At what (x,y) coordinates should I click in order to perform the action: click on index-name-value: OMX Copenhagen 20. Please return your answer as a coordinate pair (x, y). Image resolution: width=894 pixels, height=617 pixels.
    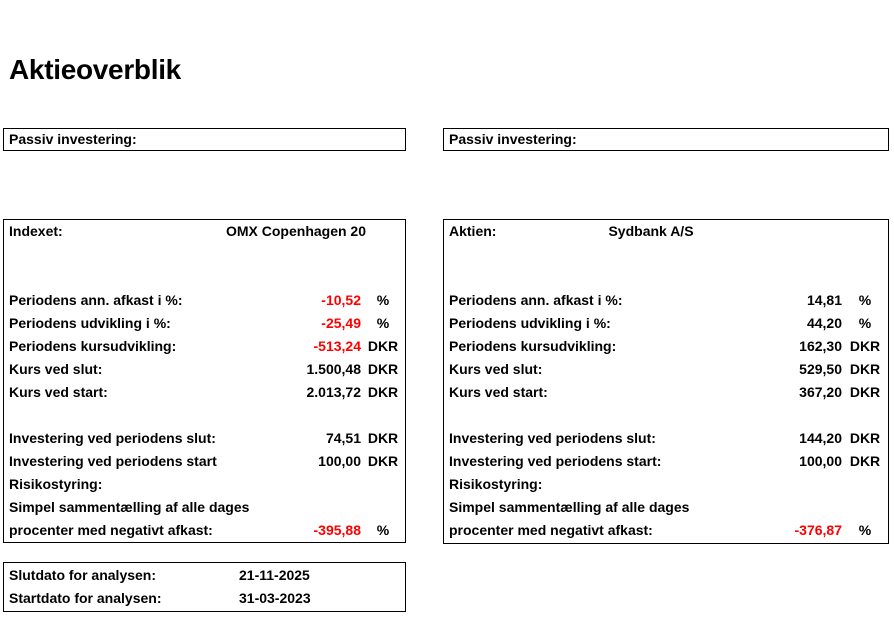
    Looking at the image, I should click on (296, 231).